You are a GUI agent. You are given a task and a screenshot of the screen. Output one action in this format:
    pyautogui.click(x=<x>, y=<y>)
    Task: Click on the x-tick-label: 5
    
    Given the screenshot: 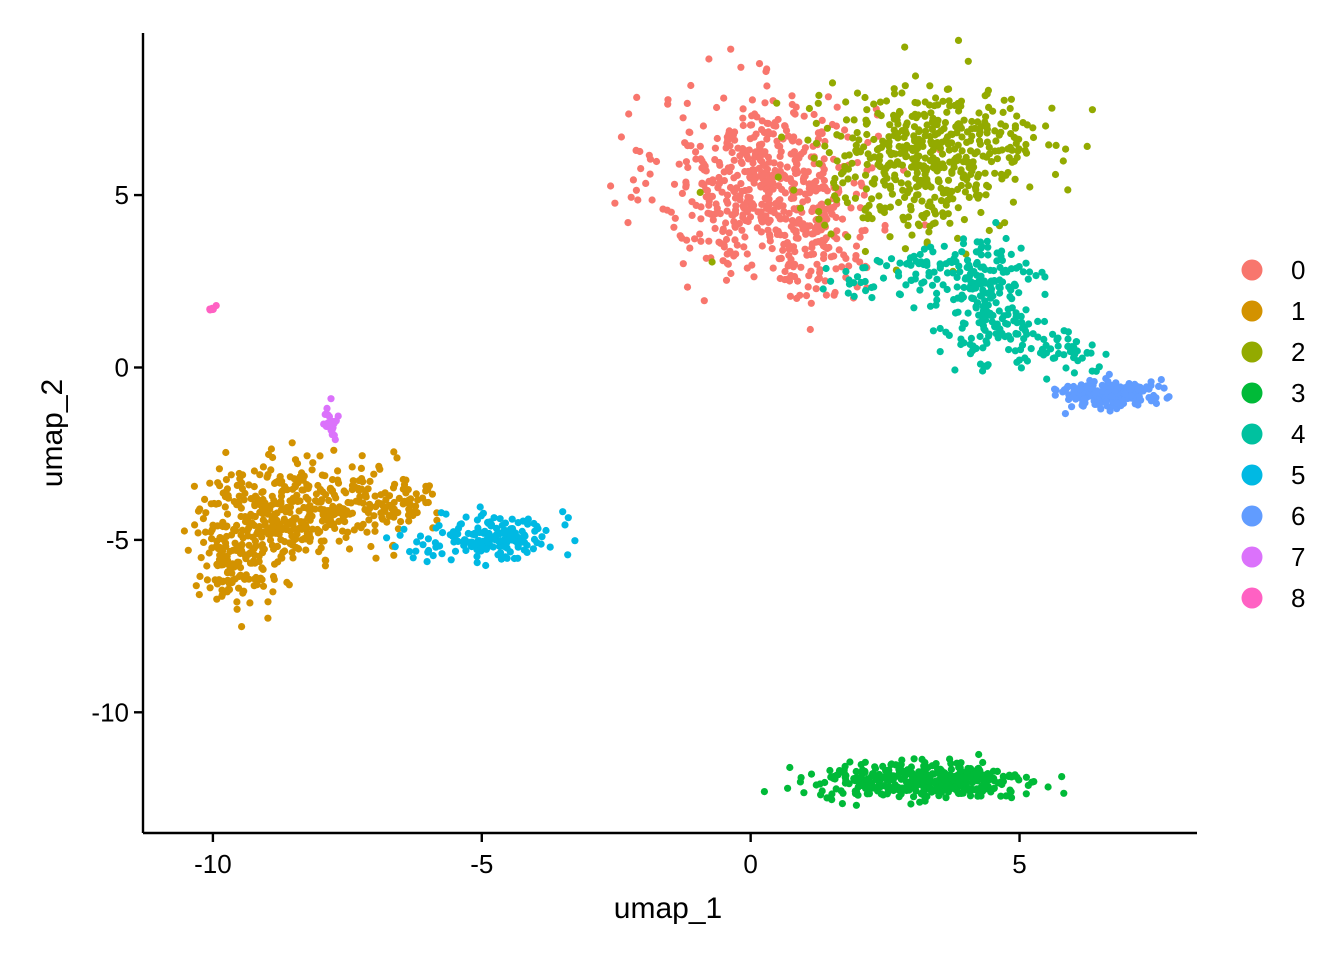 What is the action you would take?
    pyautogui.click(x=1019, y=864)
    